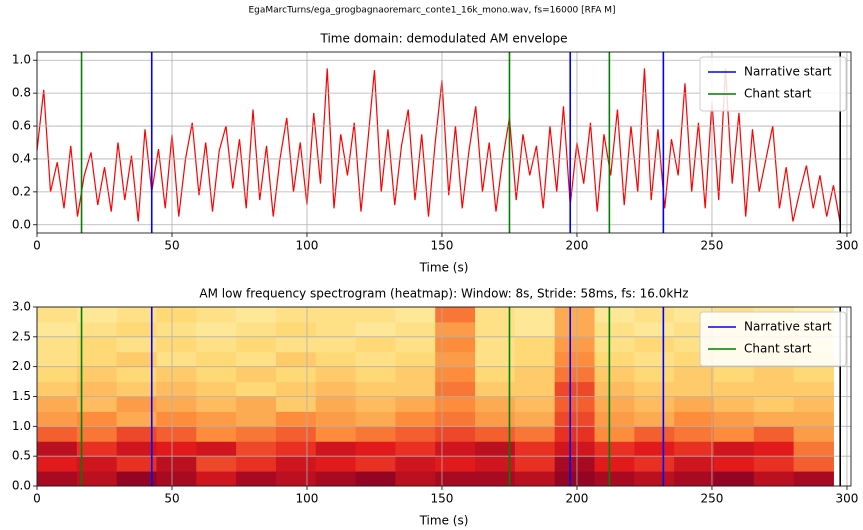 This screenshot has width=863, height=530. I want to click on y-tick-label: 0.2, so click(21, 191).